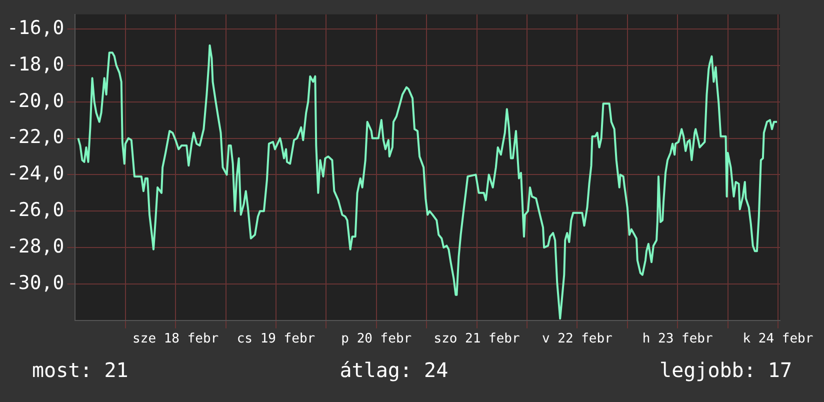  What do you see at coordinates (677, 339) in the screenshot?
I see `x-tick-label: h 23 febr` at bounding box center [677, 339].